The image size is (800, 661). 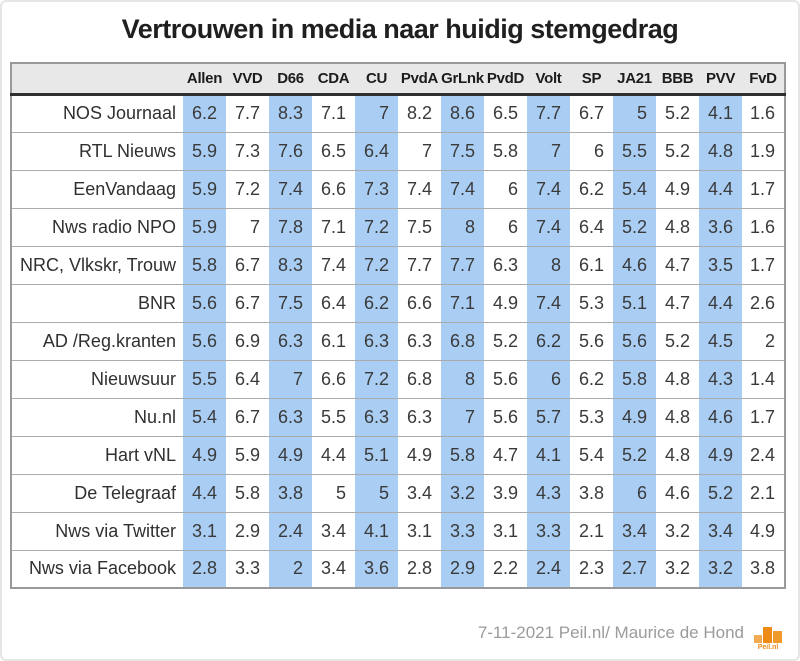 What do you see at coordinates (333, 492) in the screenshot?
I see `table-cell: 5` at bounding box center [333, 492].